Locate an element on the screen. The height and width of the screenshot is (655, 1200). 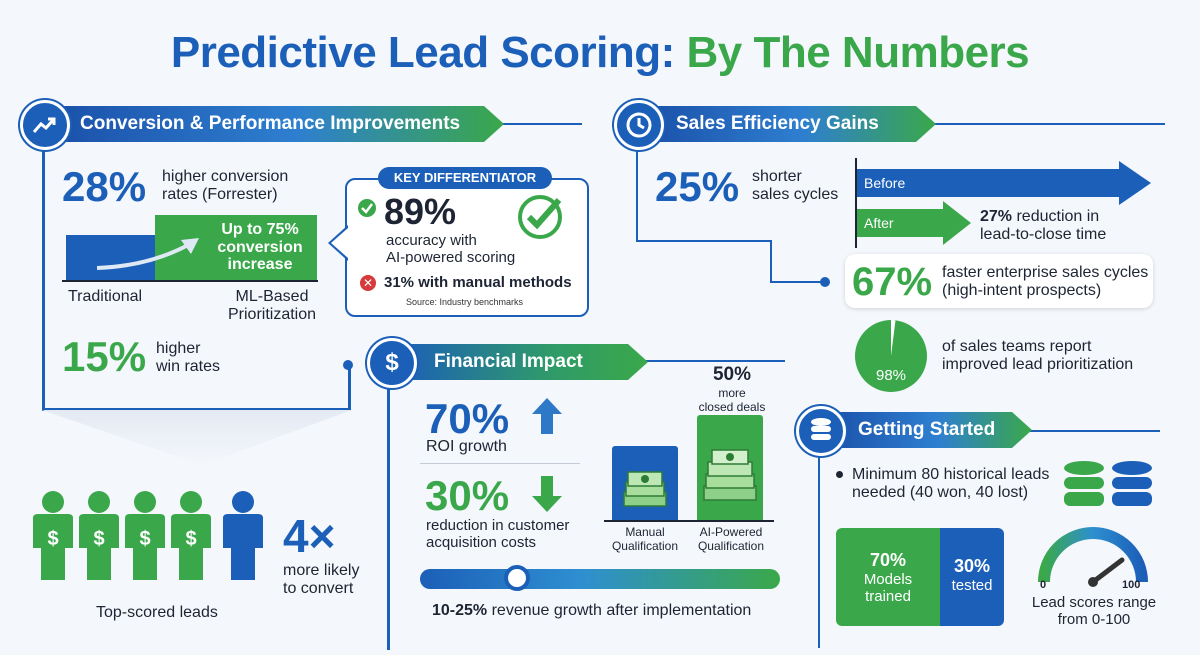
gauge-text-line: Lead scores range is located at coordinates (1094, 602).